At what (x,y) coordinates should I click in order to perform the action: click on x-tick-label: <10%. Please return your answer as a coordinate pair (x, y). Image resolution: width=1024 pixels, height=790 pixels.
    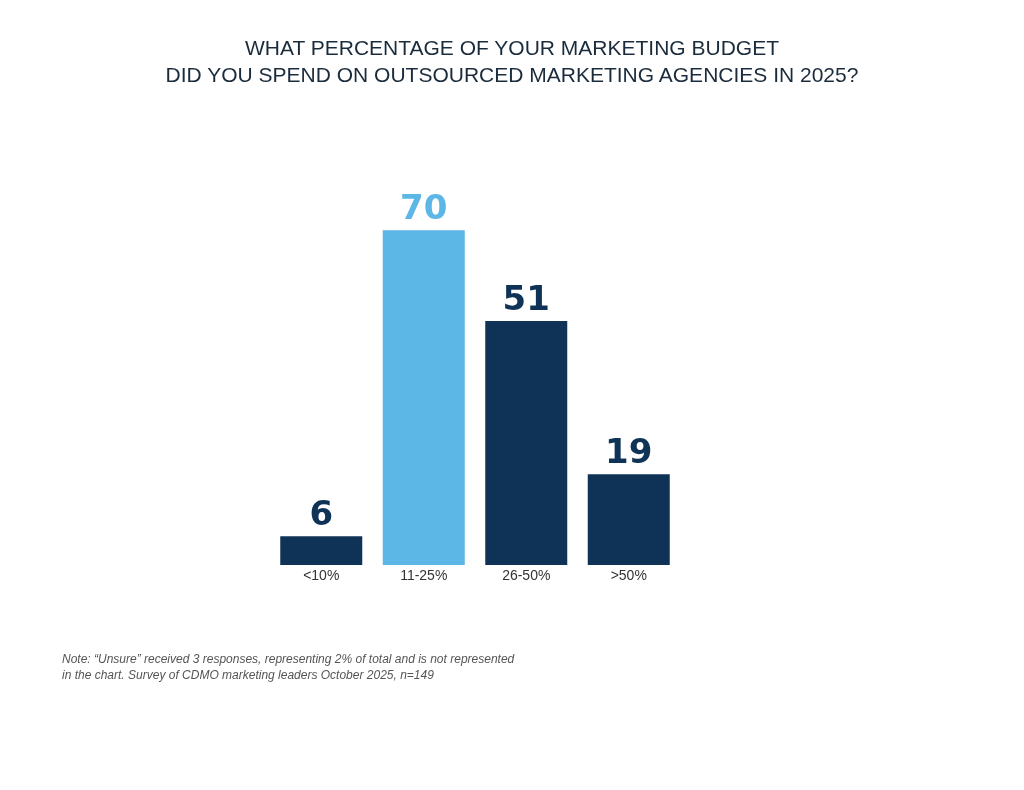
    Looking at the image, I should click on (321, 575).